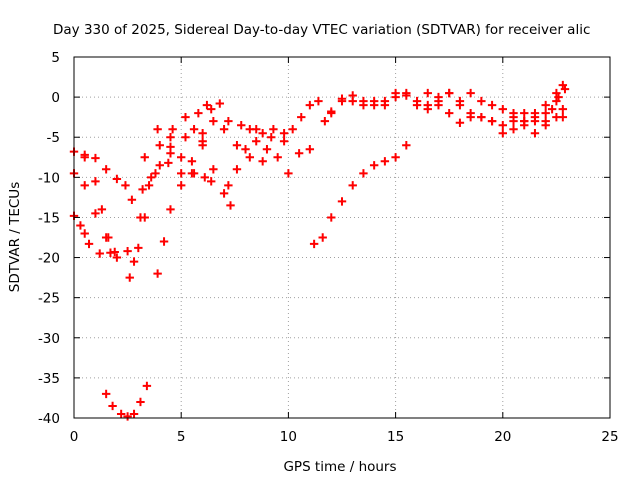 The image size is (640, 480). Describe the element at coordinates (200, 167) in the screenshot. I see `series-s8` at that location.